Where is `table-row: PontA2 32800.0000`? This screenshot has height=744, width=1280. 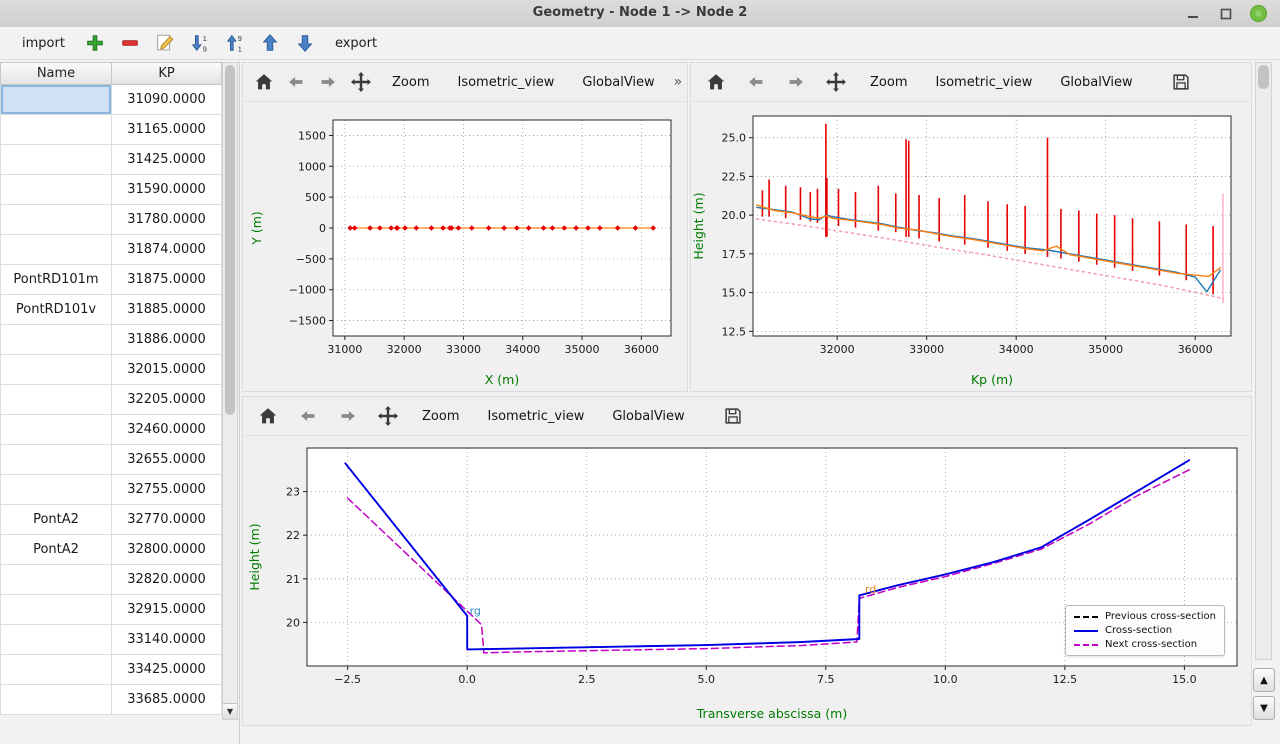 table-row: PontA2 32800.0000 is located at coordinates (111, 550).